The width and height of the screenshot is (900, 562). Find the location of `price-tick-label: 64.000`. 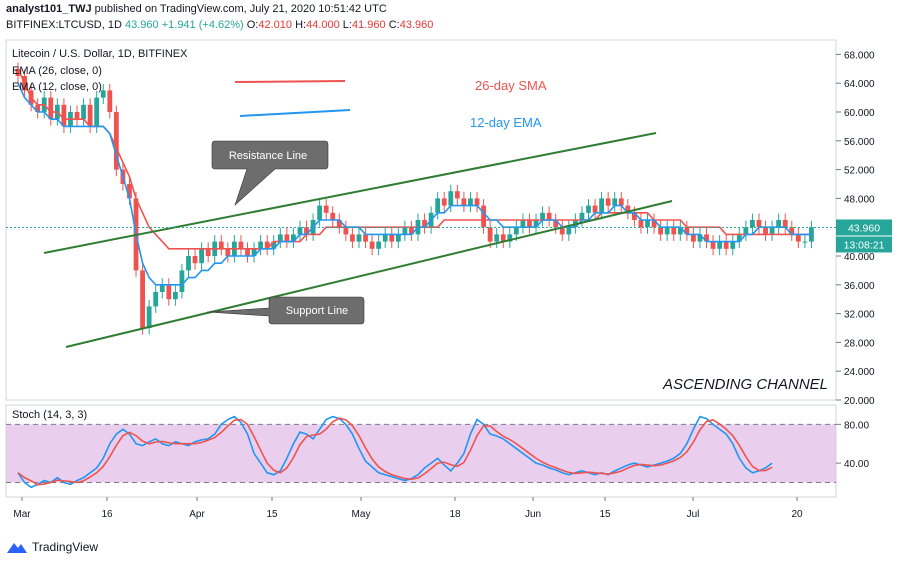

price-tick-label: 64.000 is located at coordinates (859, 84).